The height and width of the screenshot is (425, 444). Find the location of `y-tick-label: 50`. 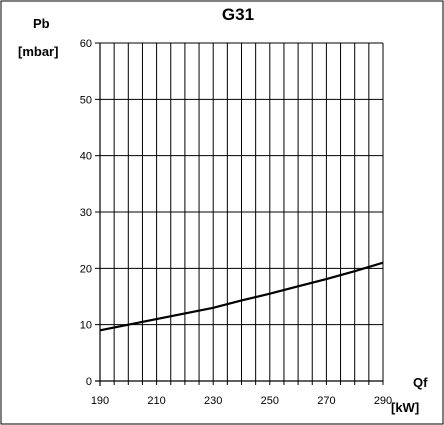

y-tick-label: 50 is located at coordinates (86, 100).